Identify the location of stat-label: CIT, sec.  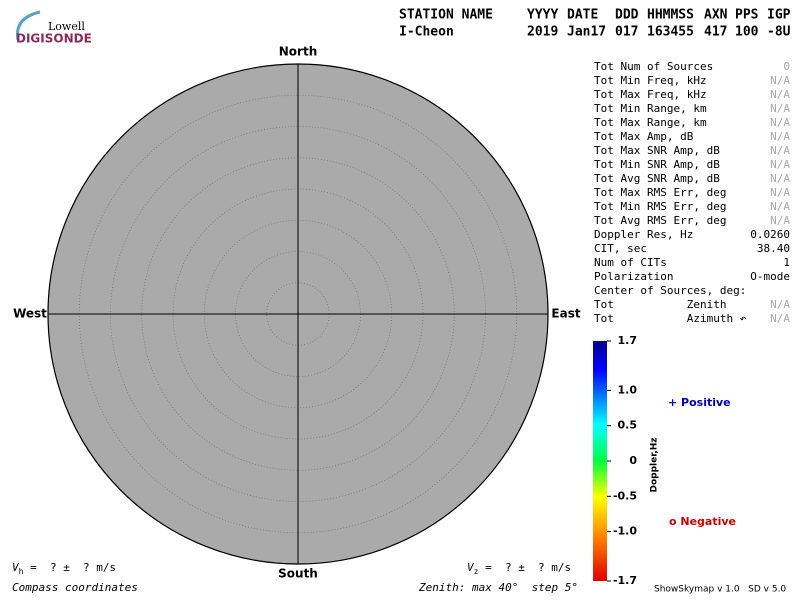
(620, 248).